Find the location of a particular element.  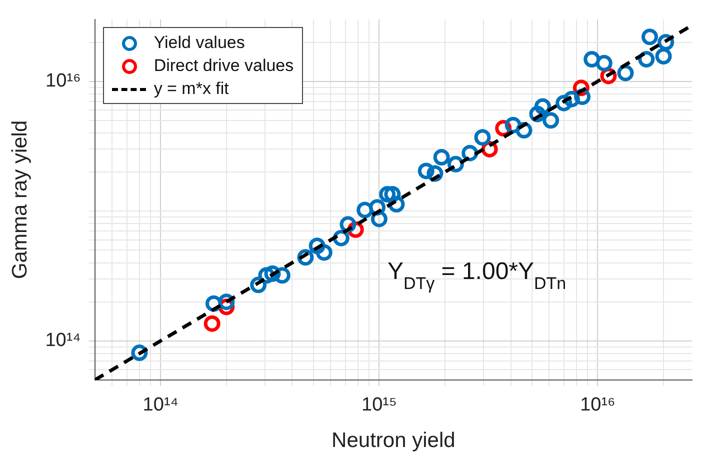

legend-label: y = m*x fit is located at coordinates (191, 88).